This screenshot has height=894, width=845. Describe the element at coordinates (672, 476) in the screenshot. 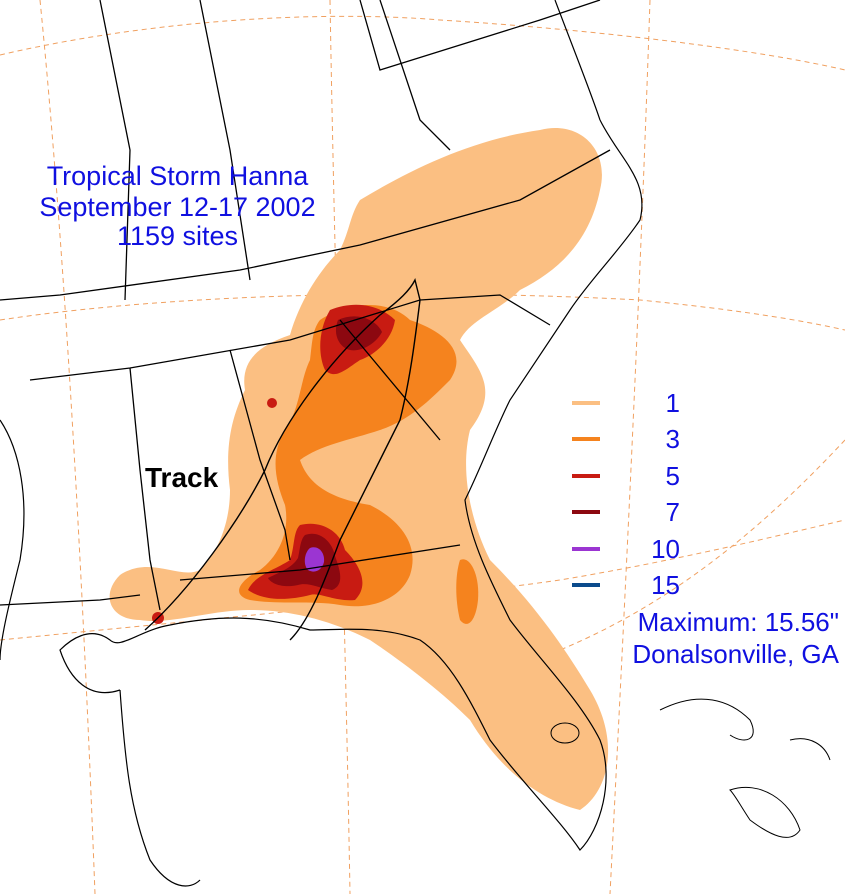

I see `legend-label: 5` at that location.